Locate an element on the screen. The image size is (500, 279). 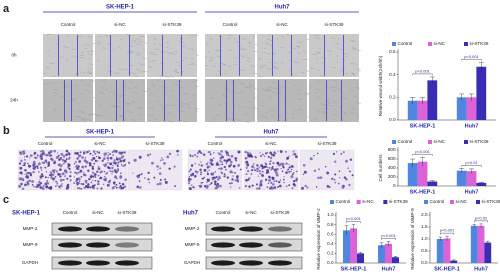
wound-image is located at coordinates (69, 55).